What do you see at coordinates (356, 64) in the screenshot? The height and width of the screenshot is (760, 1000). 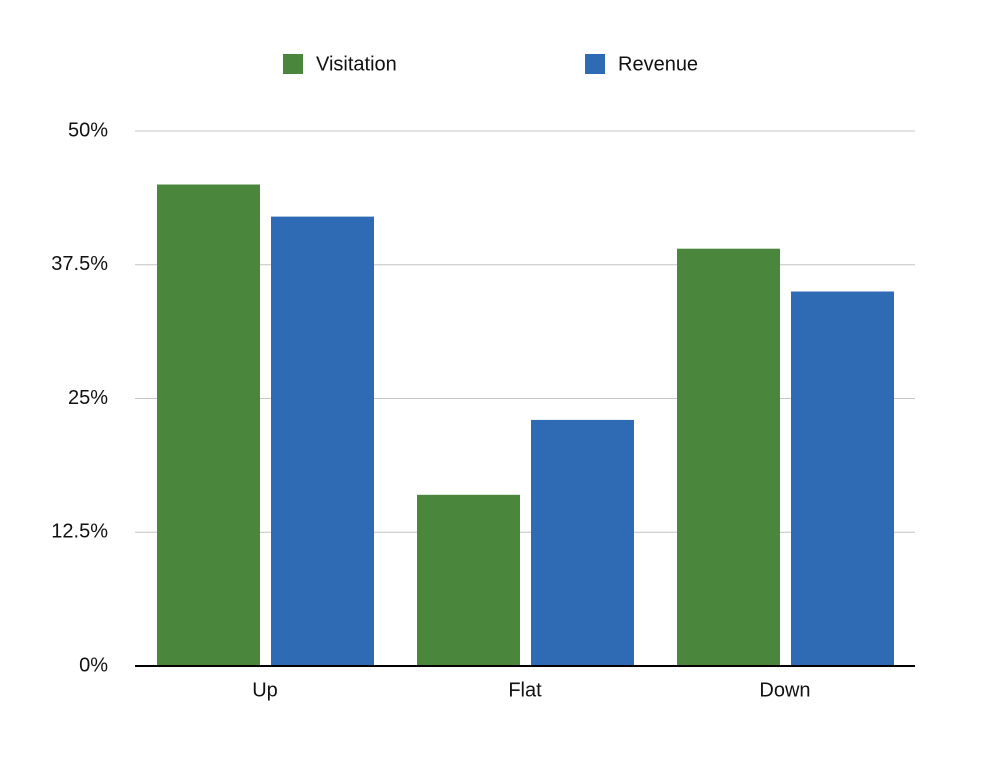 I see `legend-label: Visitation` at bounding box center [356, 64].